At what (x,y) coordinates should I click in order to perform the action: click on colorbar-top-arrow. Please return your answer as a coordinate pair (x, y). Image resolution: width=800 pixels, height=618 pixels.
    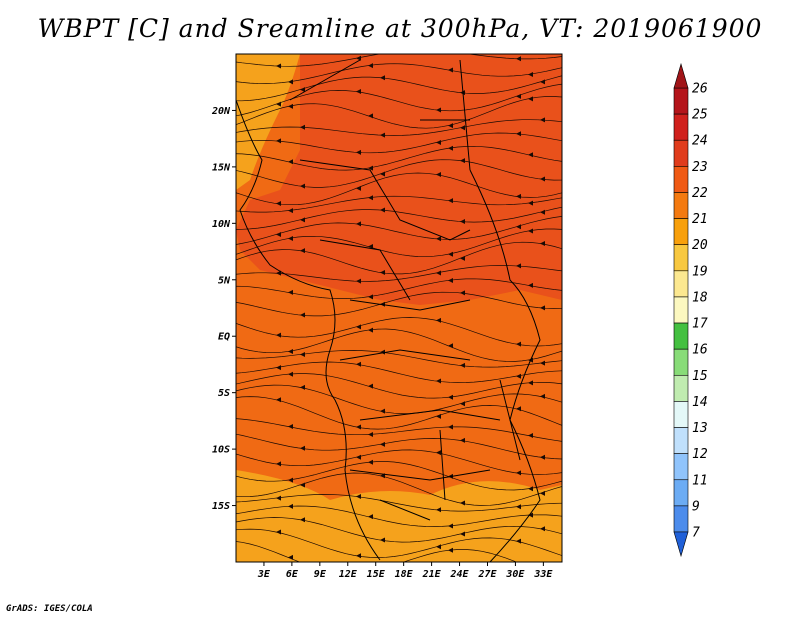
    Looking at the image, I should click on (681, 75).